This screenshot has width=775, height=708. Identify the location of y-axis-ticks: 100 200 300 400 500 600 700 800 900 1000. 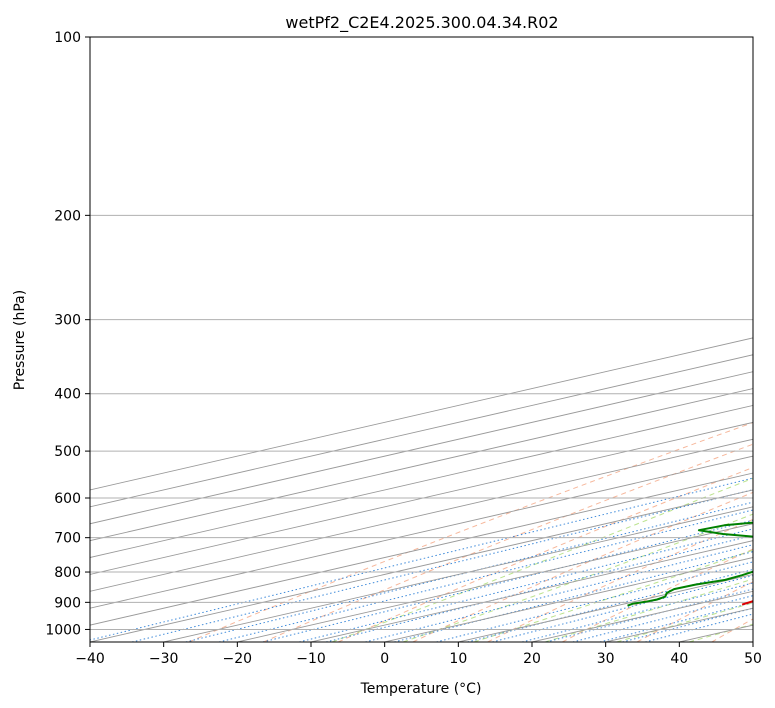
(67, 334).